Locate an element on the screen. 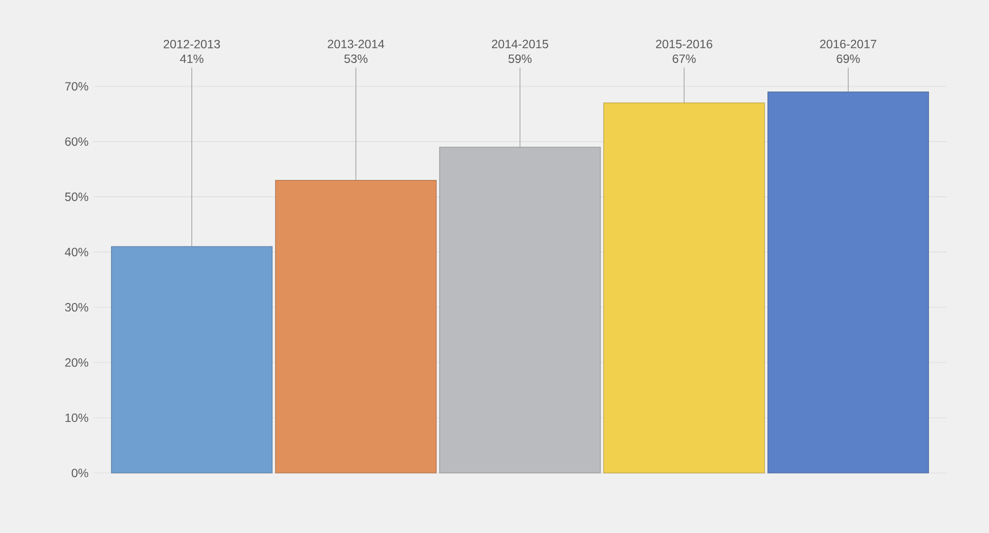 This screenshot has width=989, height=533. data-label: 69% is located at coordinates (848, 58).